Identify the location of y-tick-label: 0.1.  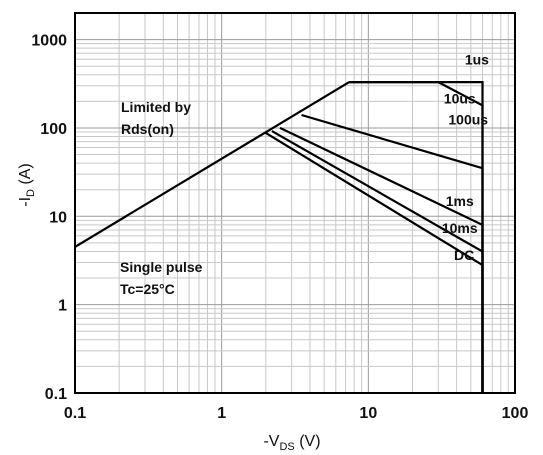
(56, 394).